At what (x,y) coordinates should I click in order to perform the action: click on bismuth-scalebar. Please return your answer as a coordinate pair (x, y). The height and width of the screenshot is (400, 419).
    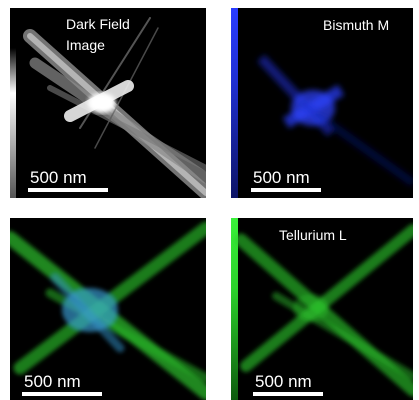
    Looking at the image, I should click on (286, 190).